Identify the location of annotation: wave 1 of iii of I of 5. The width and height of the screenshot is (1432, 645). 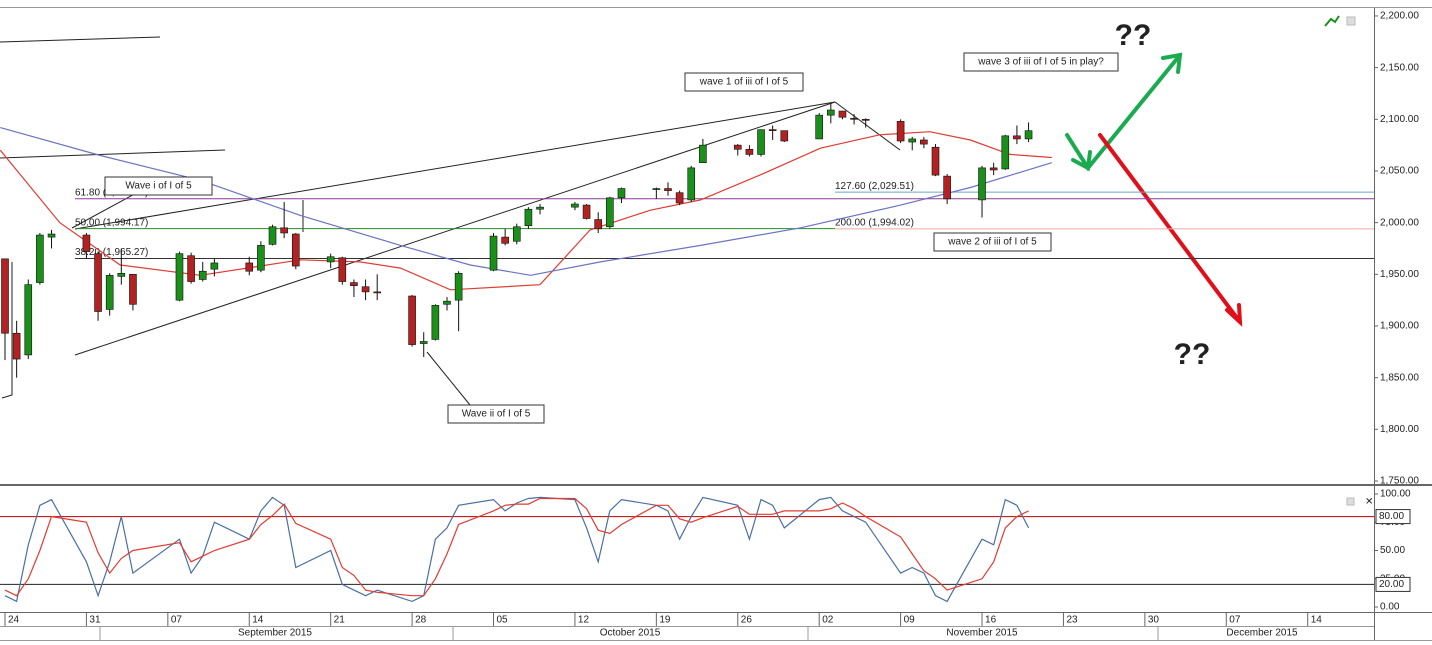
(744, 82).